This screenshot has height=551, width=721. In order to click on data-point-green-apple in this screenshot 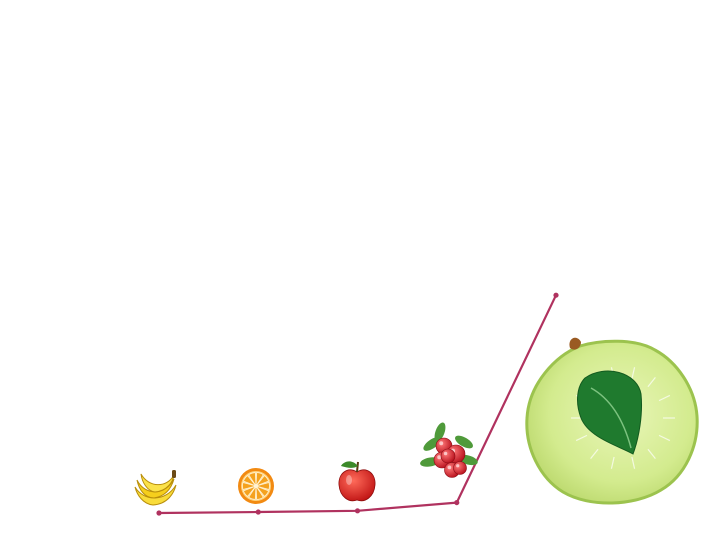, I will do `click(556, 295)`.